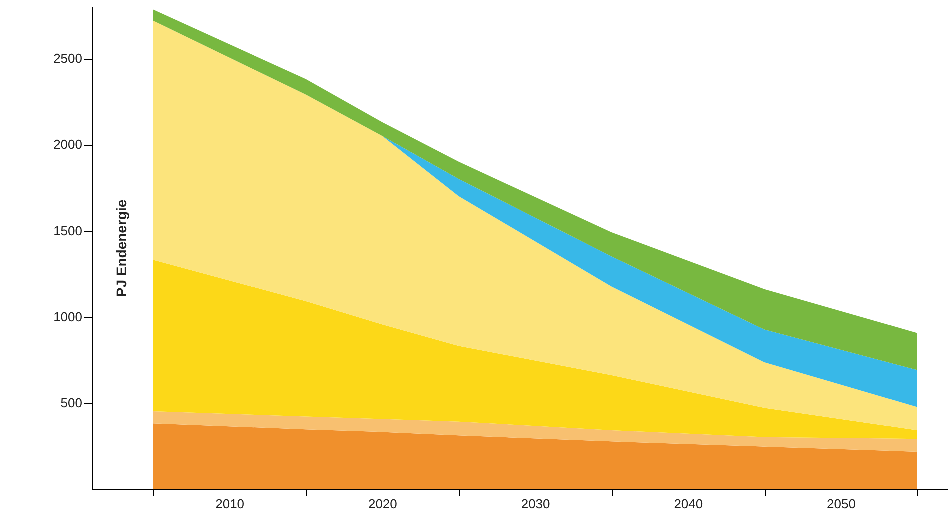 This screenshot has width=948, height=526. I want to click on y-axis-title: PJ Endenergie, so click(122, 249).